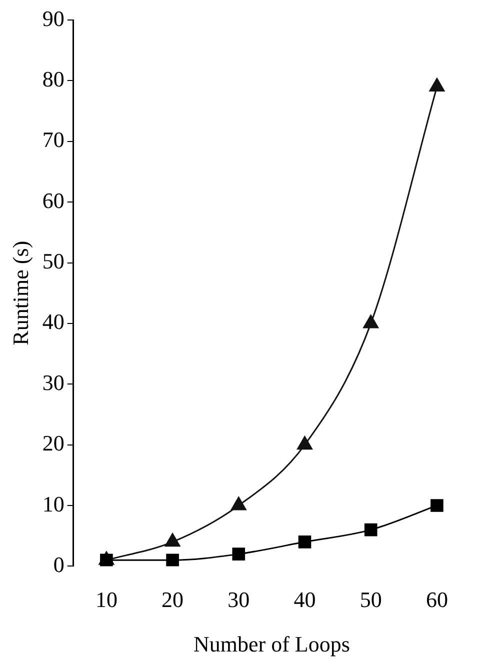  I want to click on x-tick-label: 10, so click(106, 599).